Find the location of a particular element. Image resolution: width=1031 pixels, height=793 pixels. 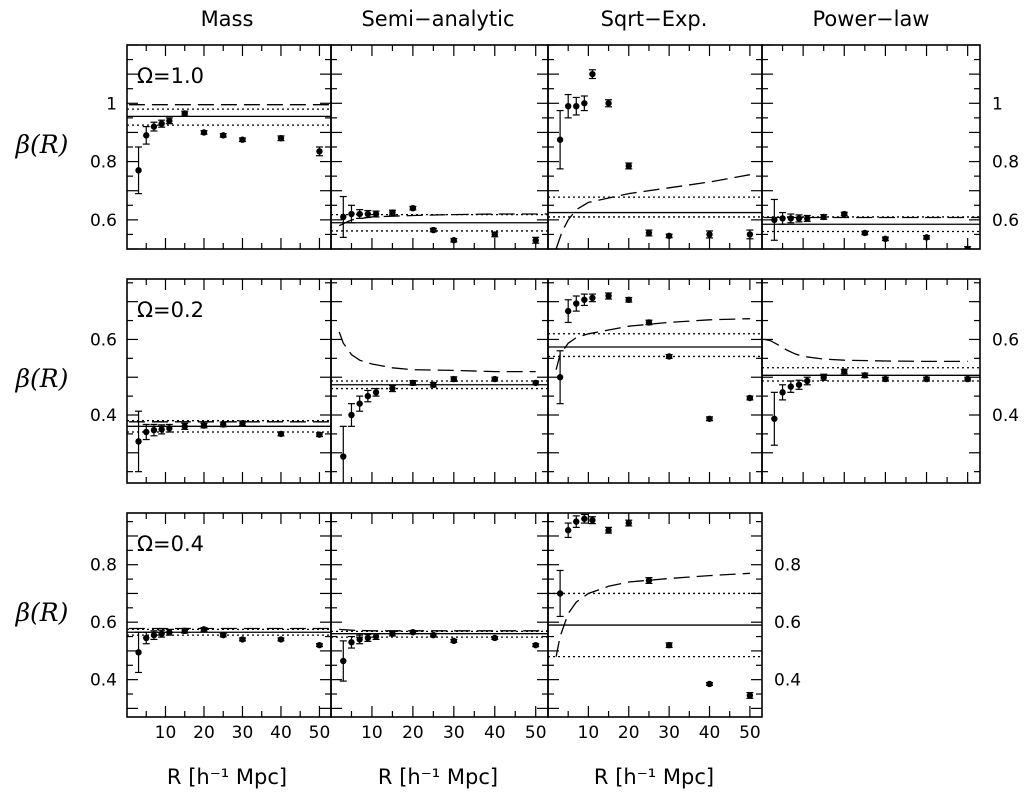

y-tick-label-left-r2-0: 0.4 is located at coordinates (103, 416).